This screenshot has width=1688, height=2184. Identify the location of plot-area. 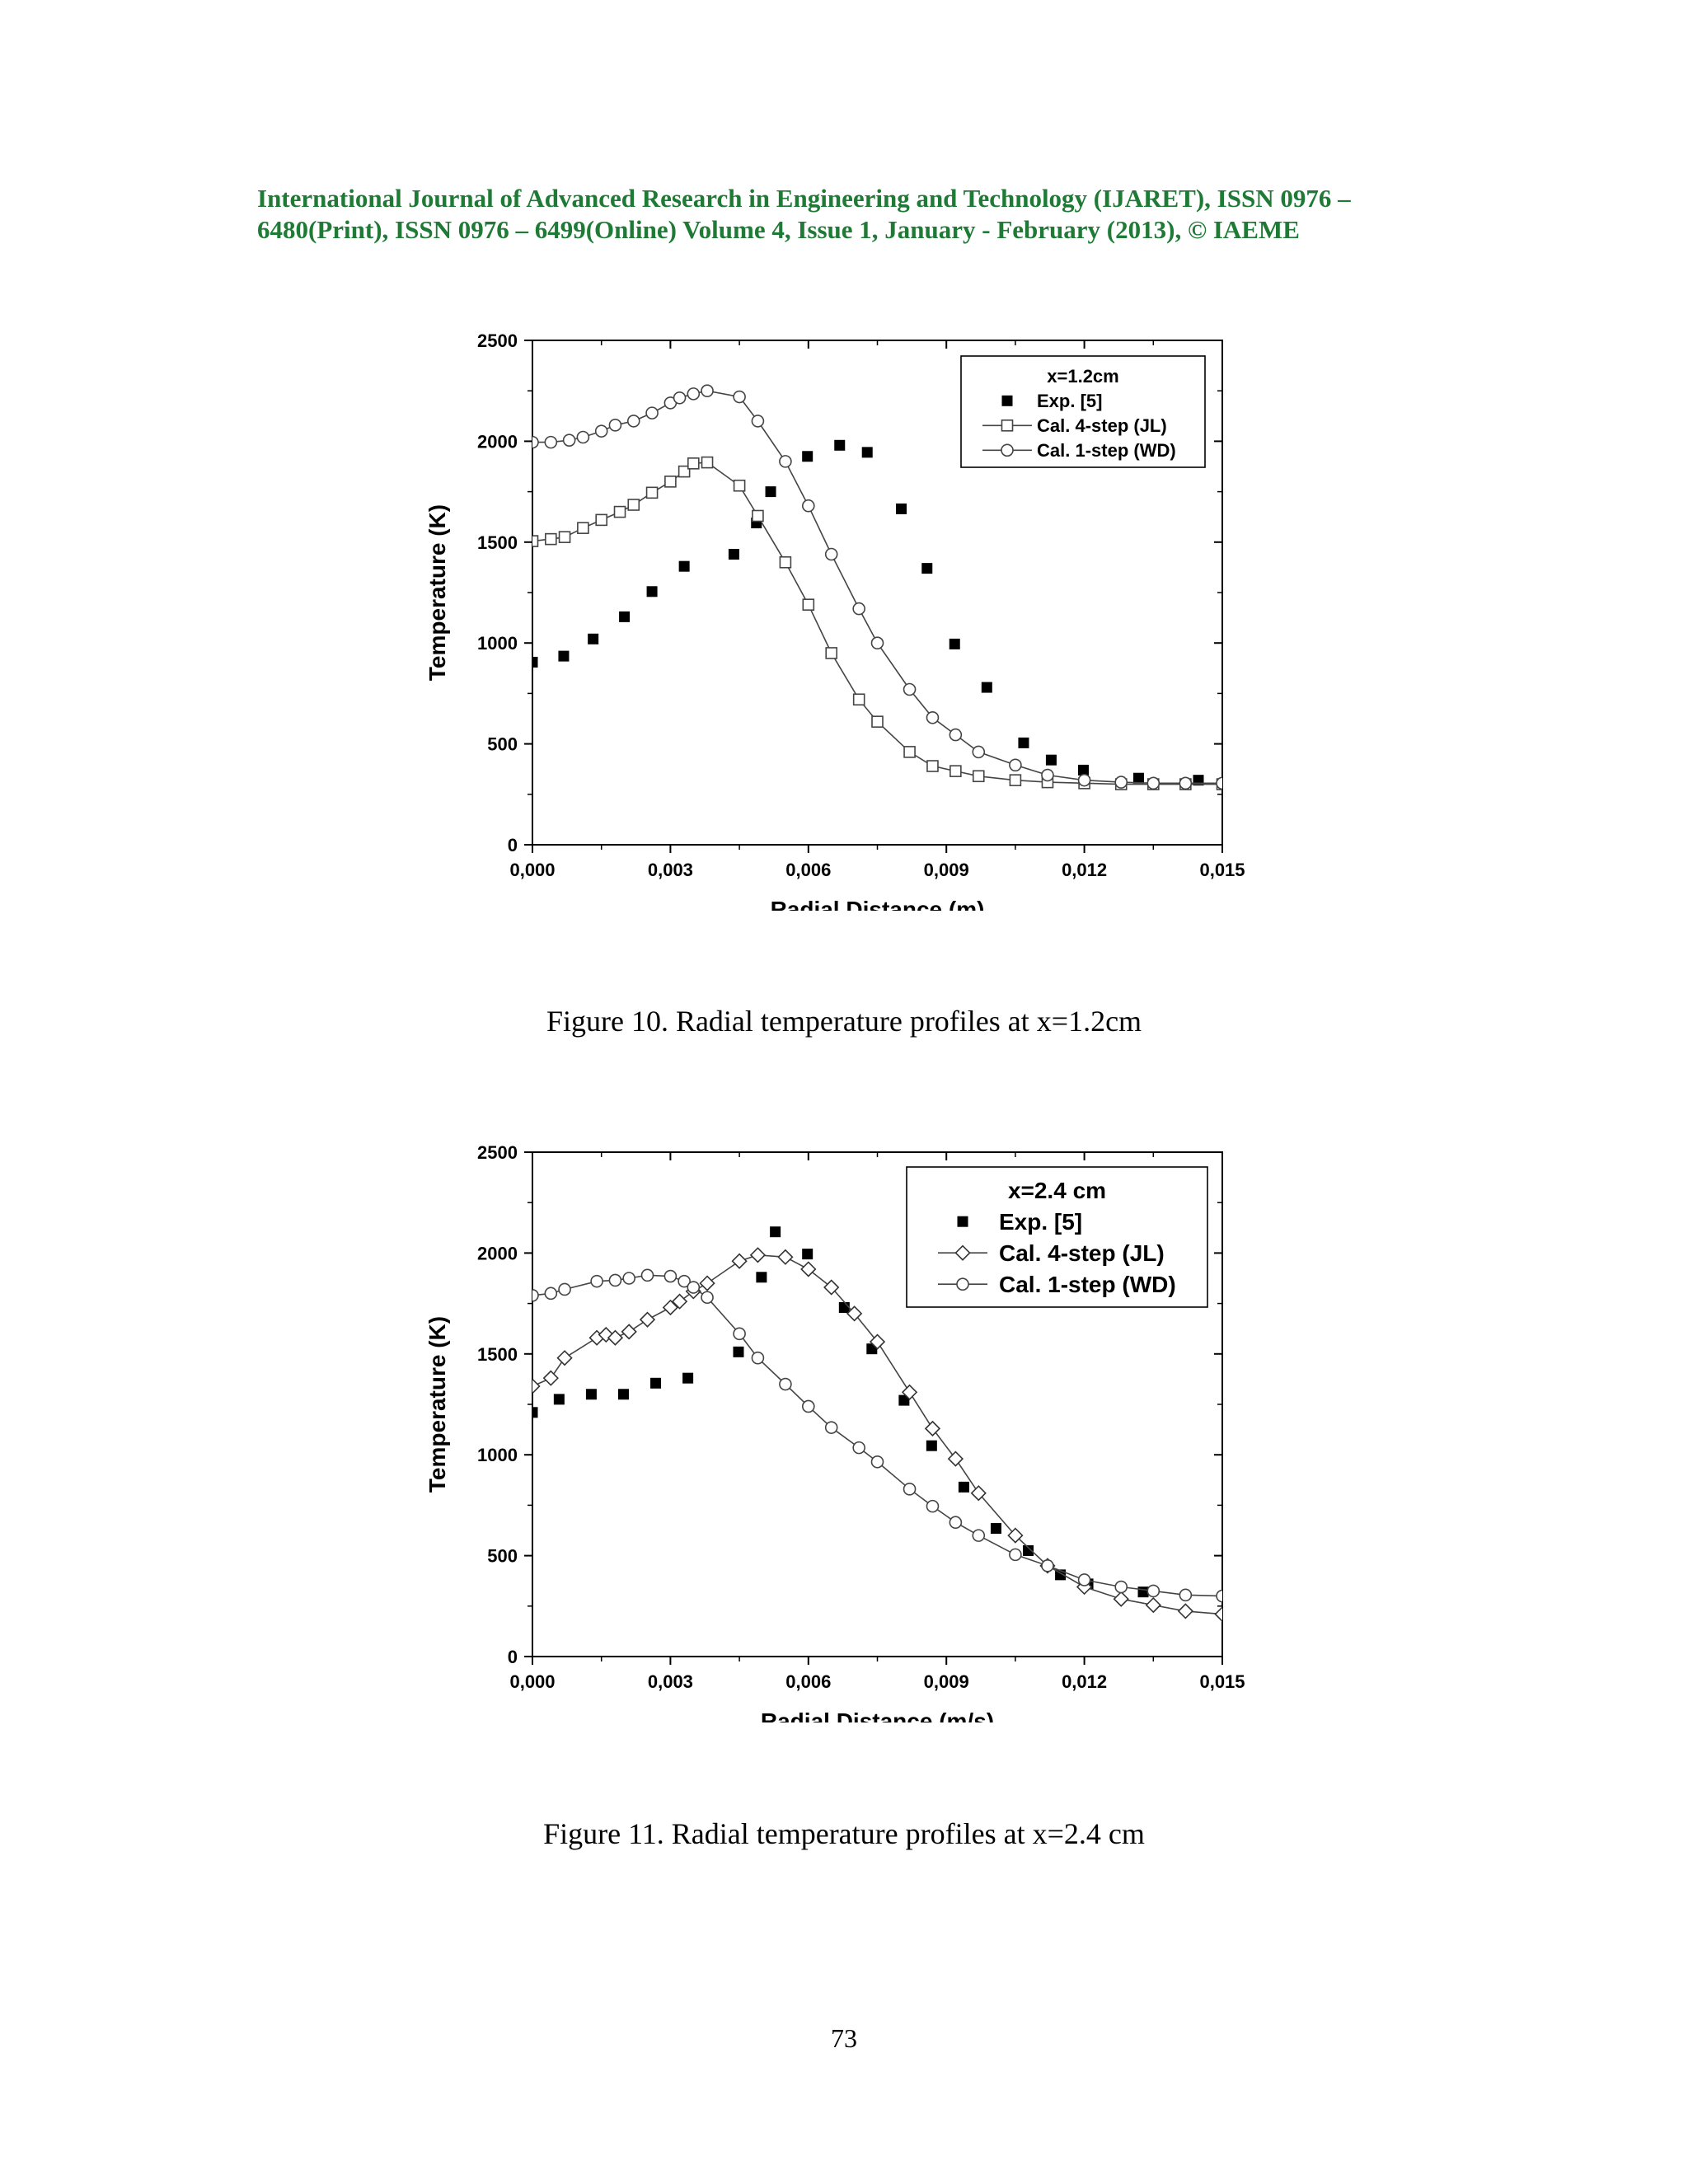
(877, 1424).